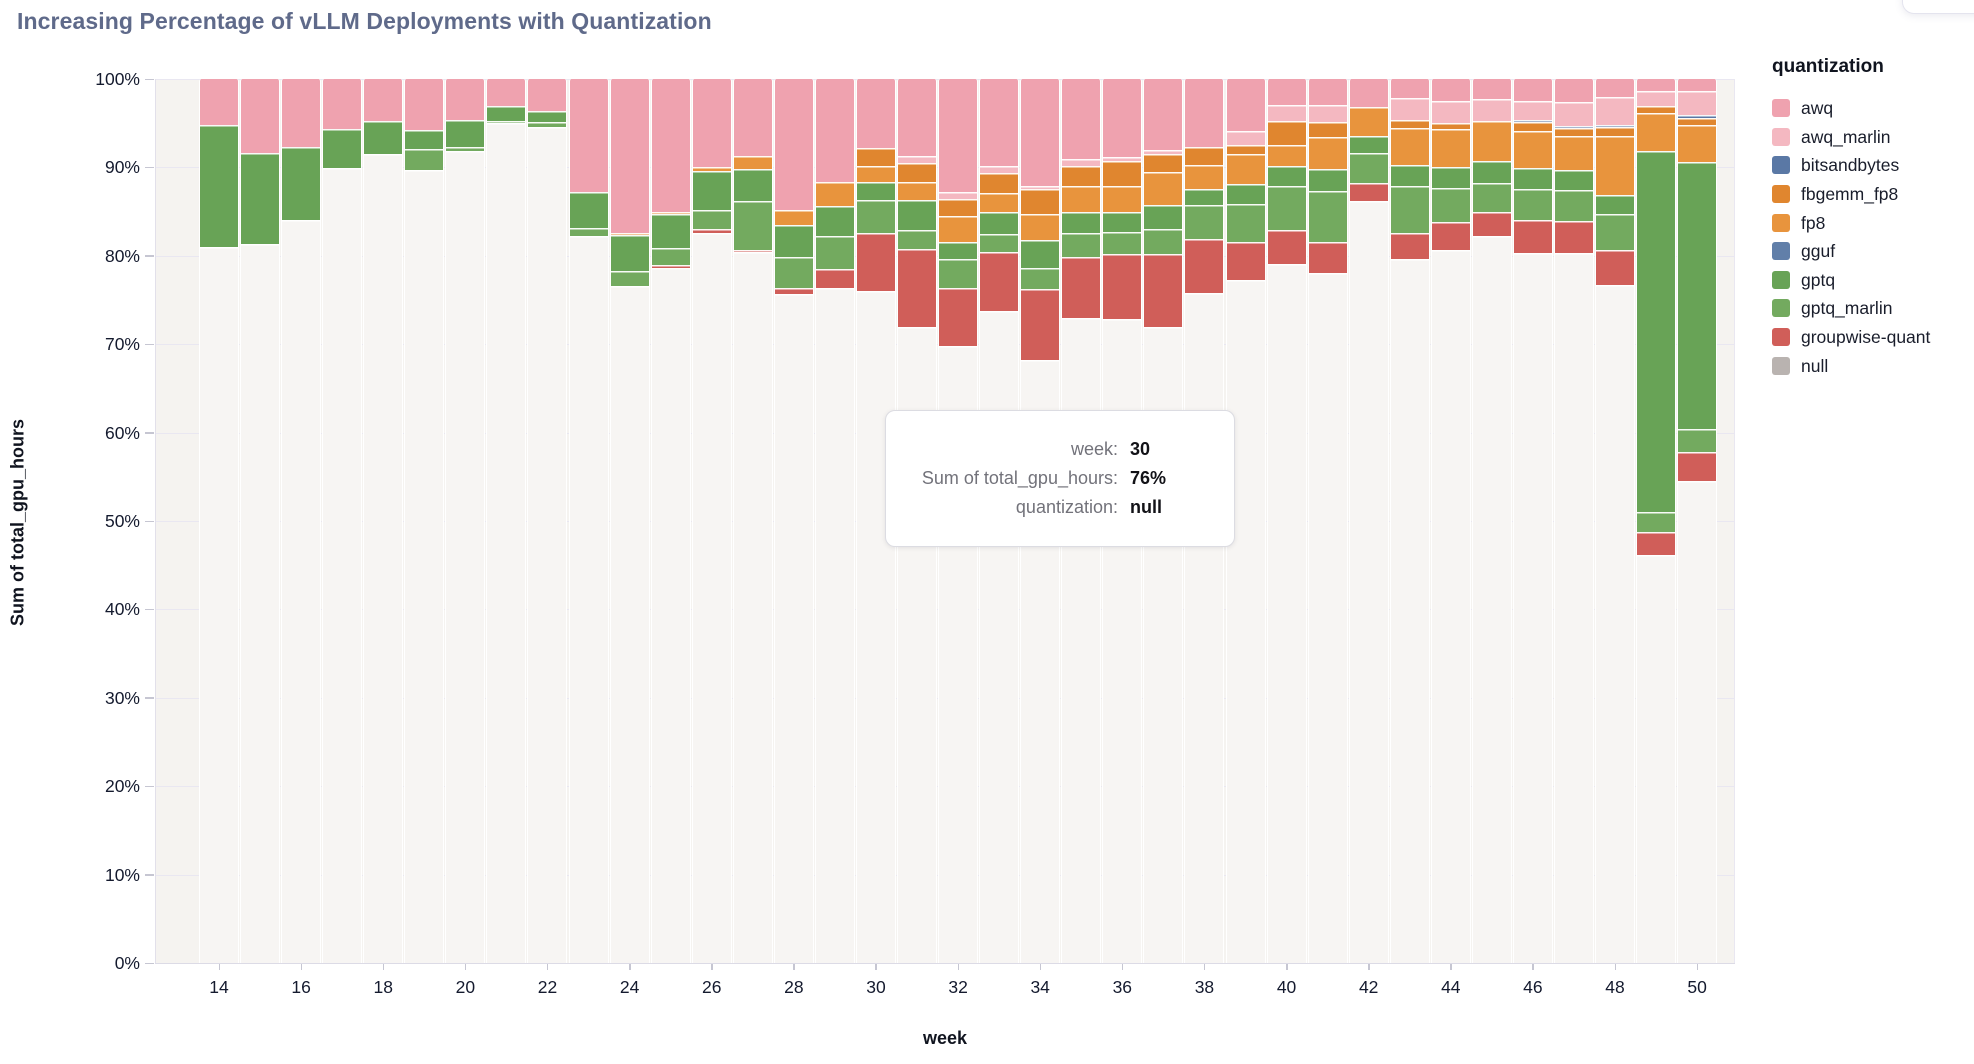 The width and height of the screenshot is (1974, 1064). Describe the element at coordinates (1532, 179) in the screenshot. I see `bar-week-46-segment-gptq` at that location.